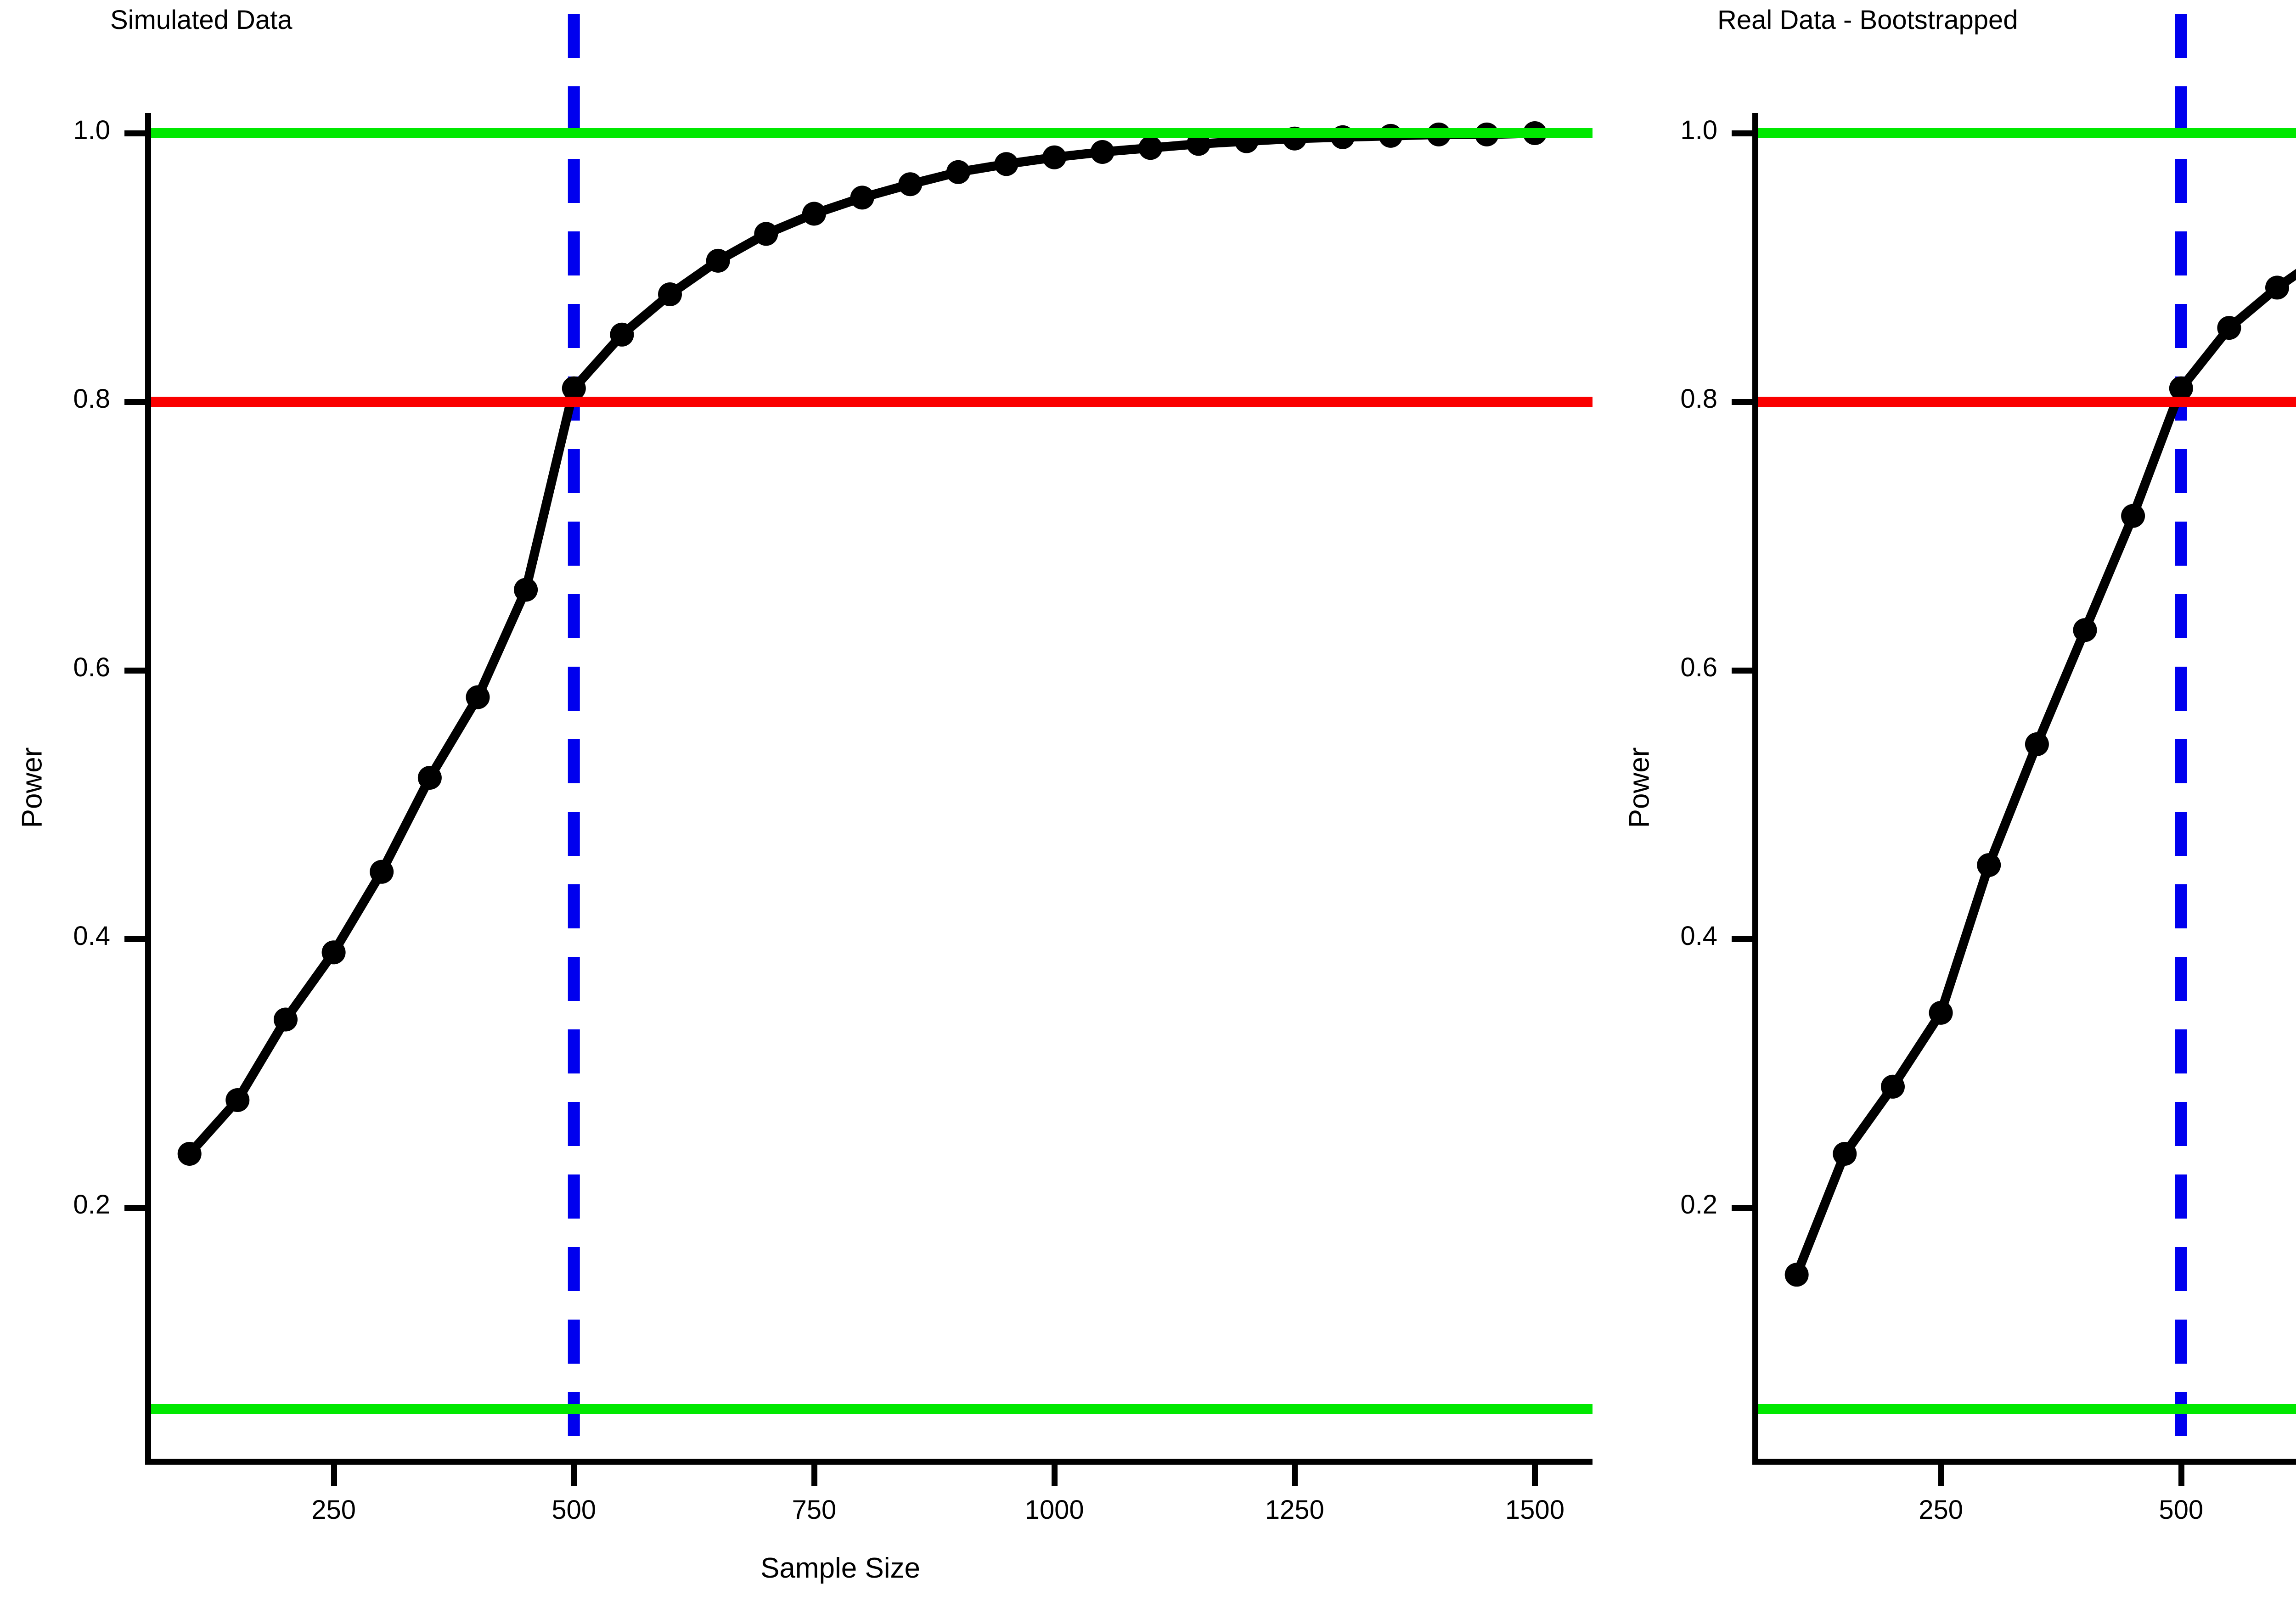  I want to click on x-axis-title-left: Sample Size, so click(840, 1568).